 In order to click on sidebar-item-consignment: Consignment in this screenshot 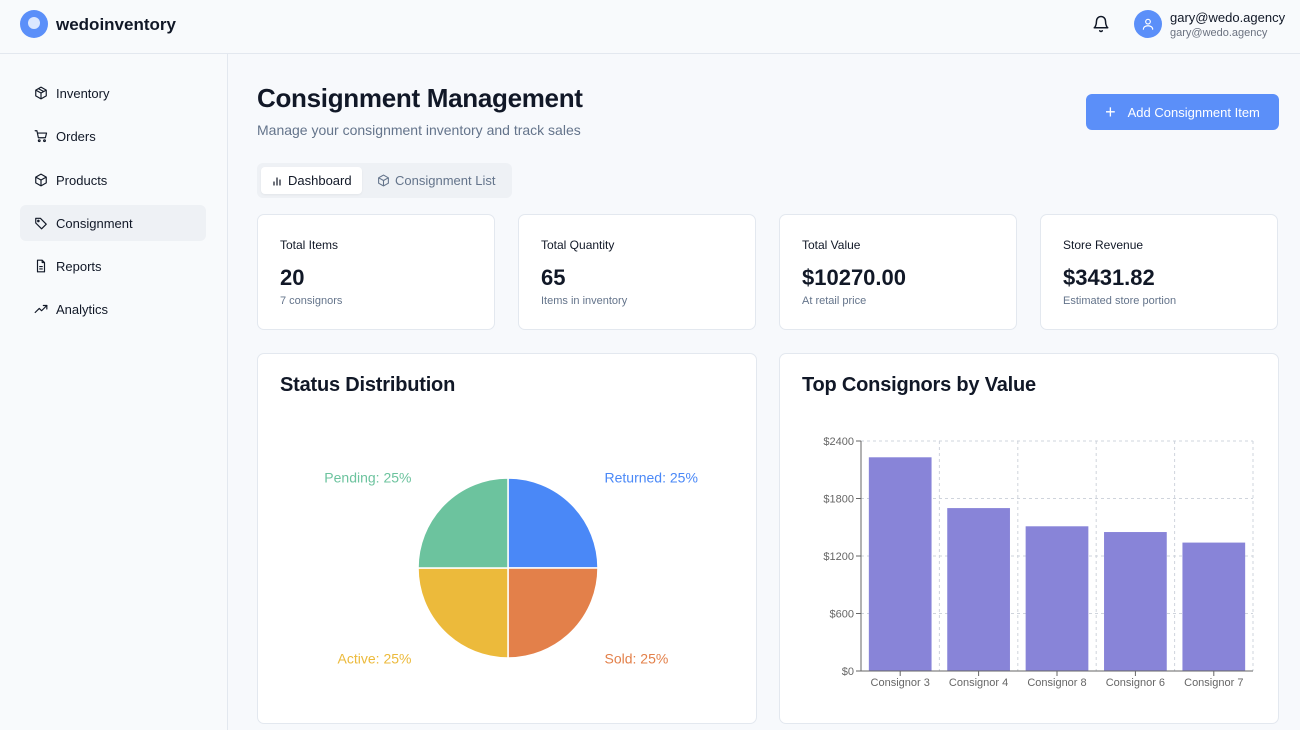, I will do `click(113, 223)`.